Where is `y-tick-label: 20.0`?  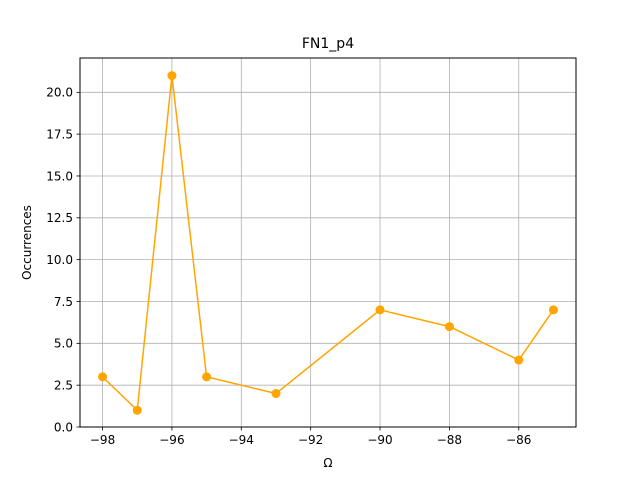 y-tick-label: 20.0 is located at coordinates (59, 93).